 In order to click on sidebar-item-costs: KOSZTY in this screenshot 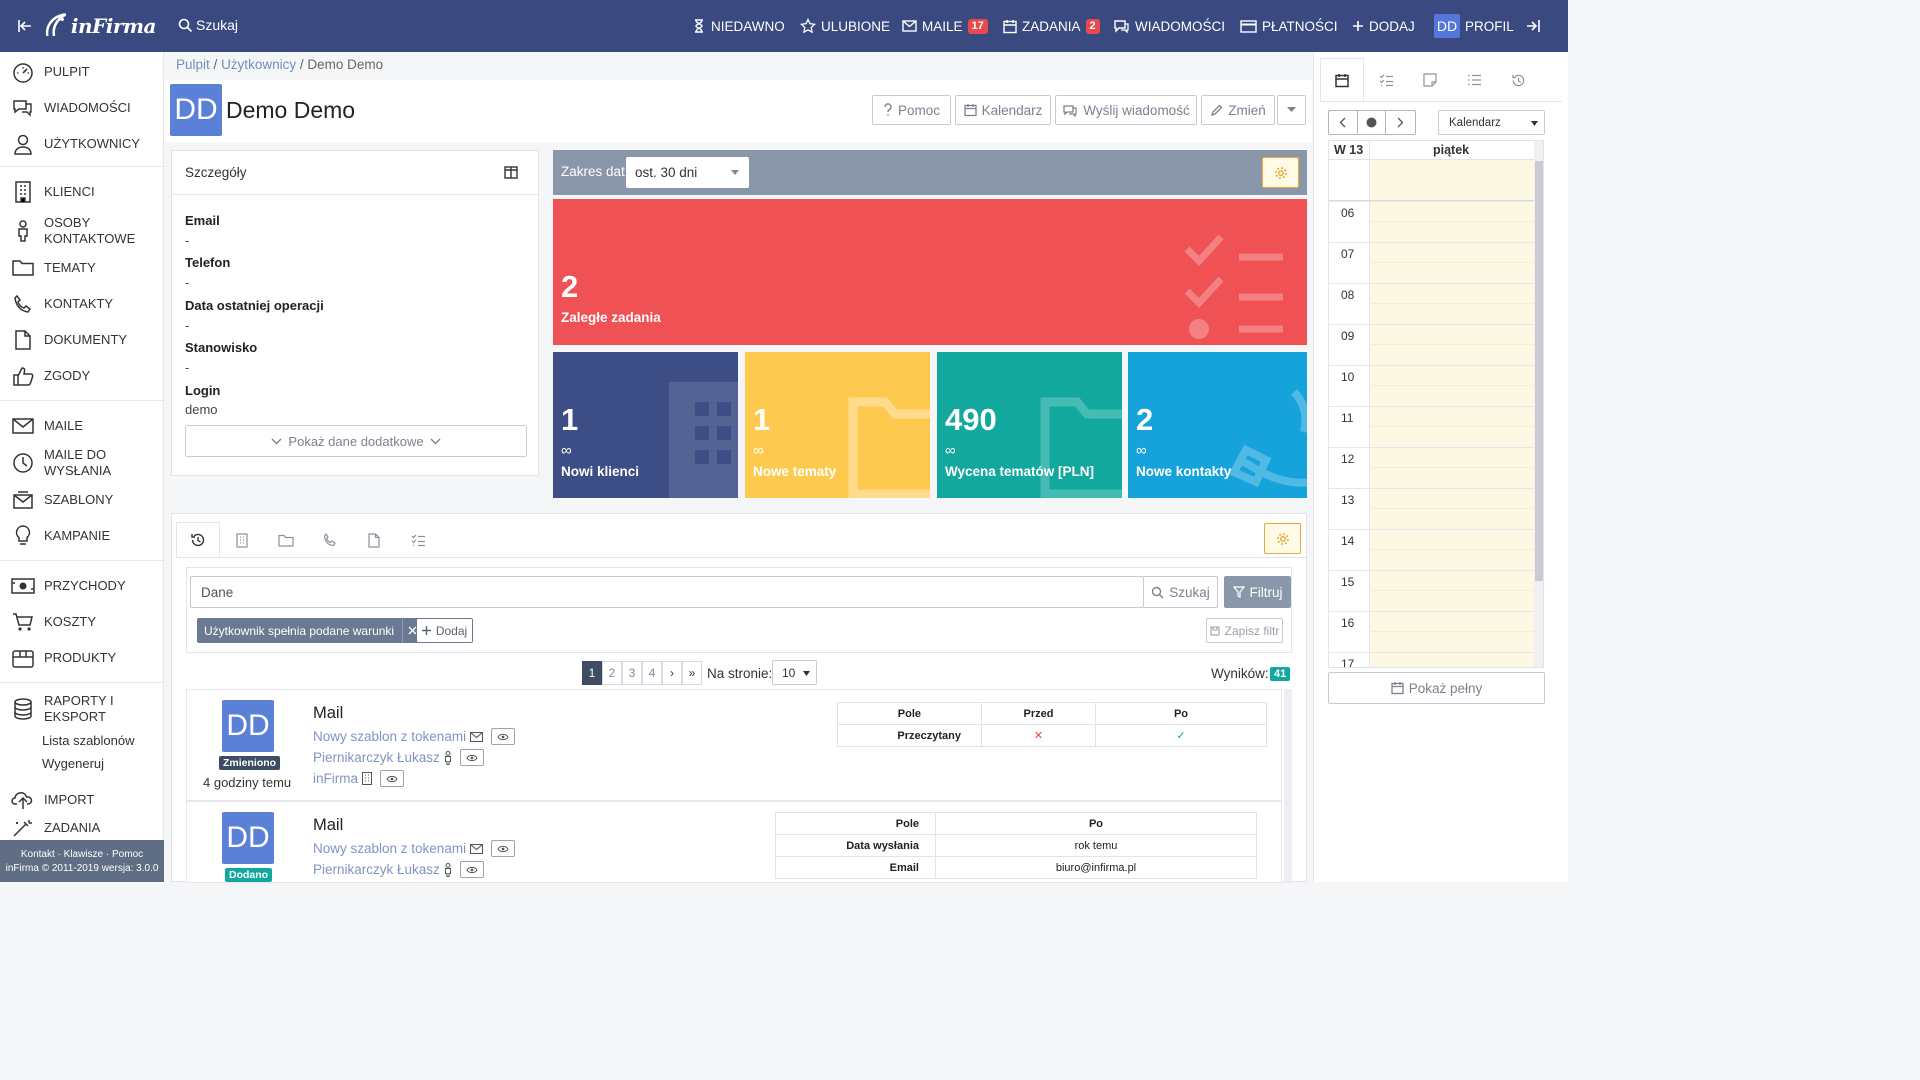, I will do `click(82, 622)`.